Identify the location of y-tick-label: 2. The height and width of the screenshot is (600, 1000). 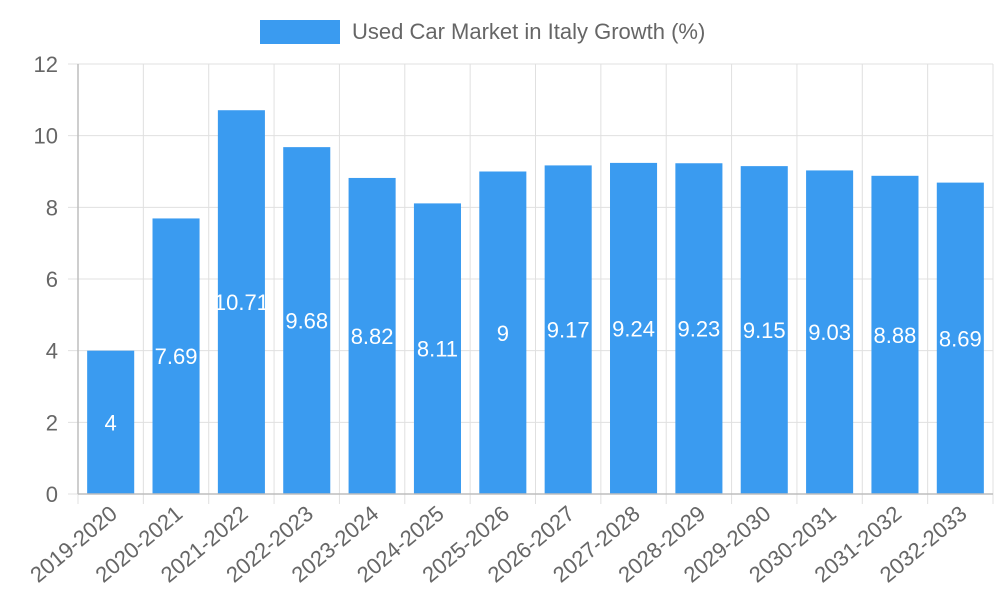
(52, 422).